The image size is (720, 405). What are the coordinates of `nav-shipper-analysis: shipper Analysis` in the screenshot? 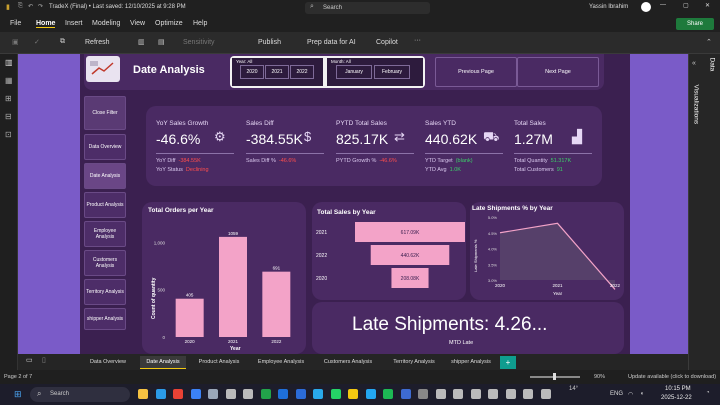 It's located at (105, 319).